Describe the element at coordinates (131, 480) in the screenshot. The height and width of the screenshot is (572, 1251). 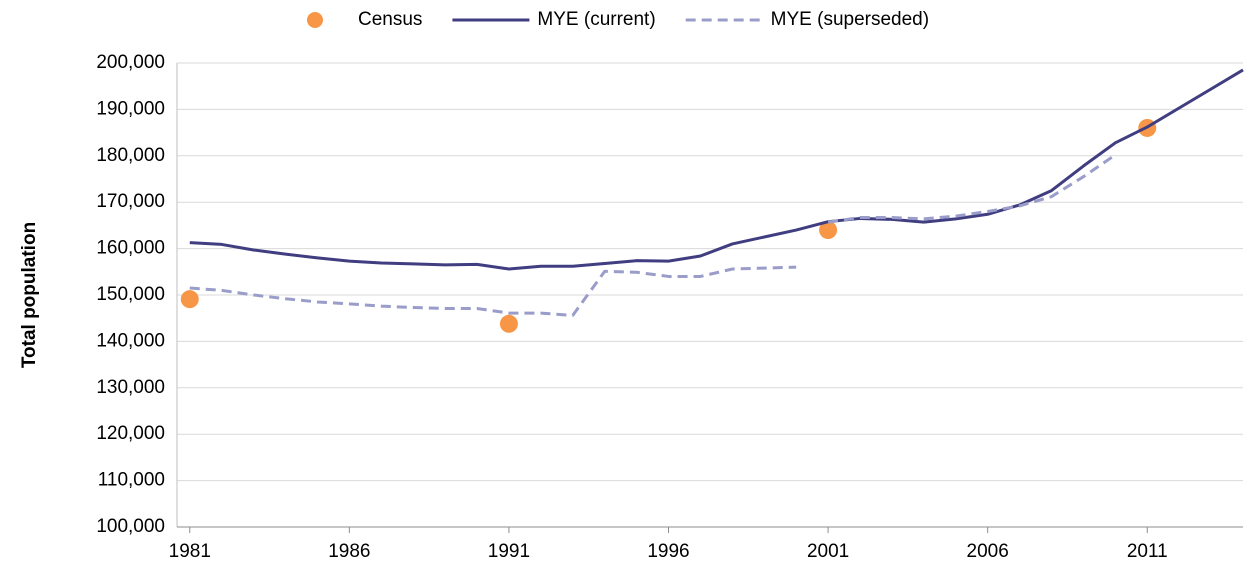
I see `y-tick-label: 110,000` at that location.